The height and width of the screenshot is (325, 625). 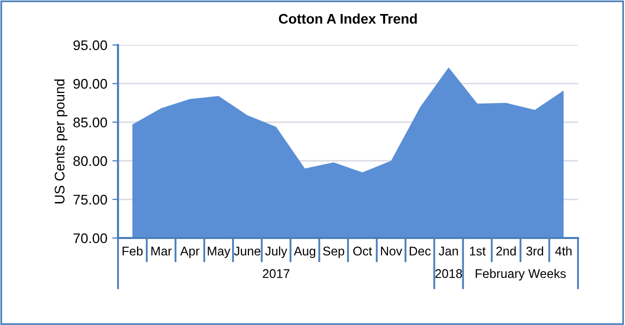 What do you see at coordinates (521, 274) in the screenshot?
I see `text: February Weeks` at bounding box center [521, 274].